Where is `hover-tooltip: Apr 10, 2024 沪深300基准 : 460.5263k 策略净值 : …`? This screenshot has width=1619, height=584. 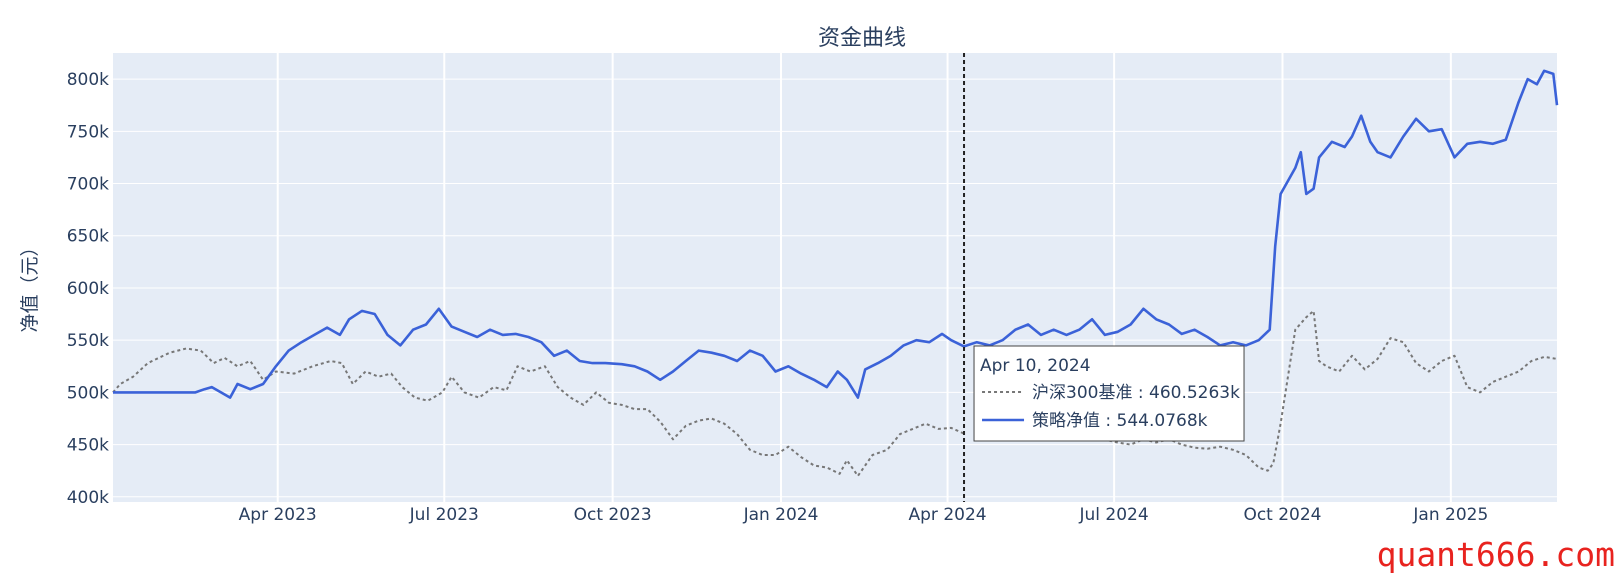 hover-tooltip: Apr 10, 2024 沪深300基准 : 460.5263k 策略净值 : … is located at coordinates (1109, 393).